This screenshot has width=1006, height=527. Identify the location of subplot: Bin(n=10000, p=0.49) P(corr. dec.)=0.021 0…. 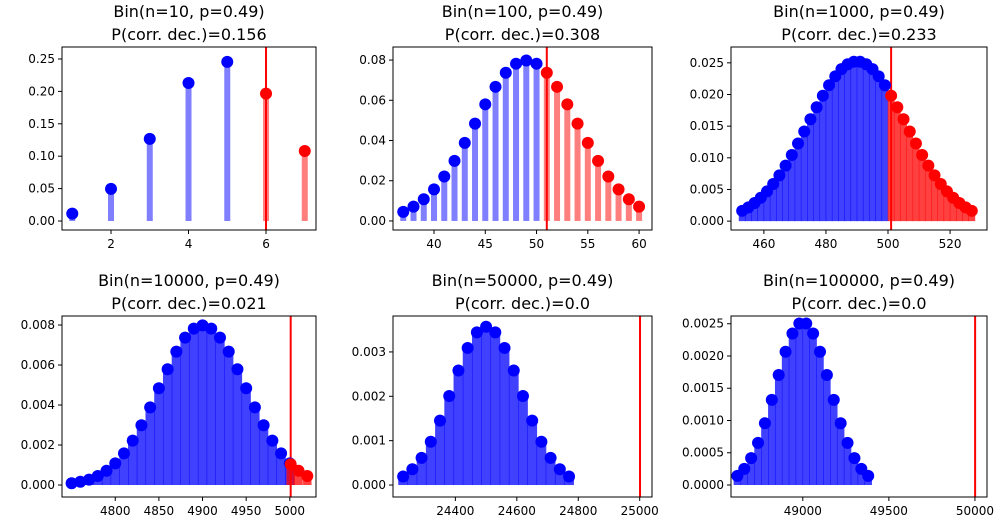
(169, 394).